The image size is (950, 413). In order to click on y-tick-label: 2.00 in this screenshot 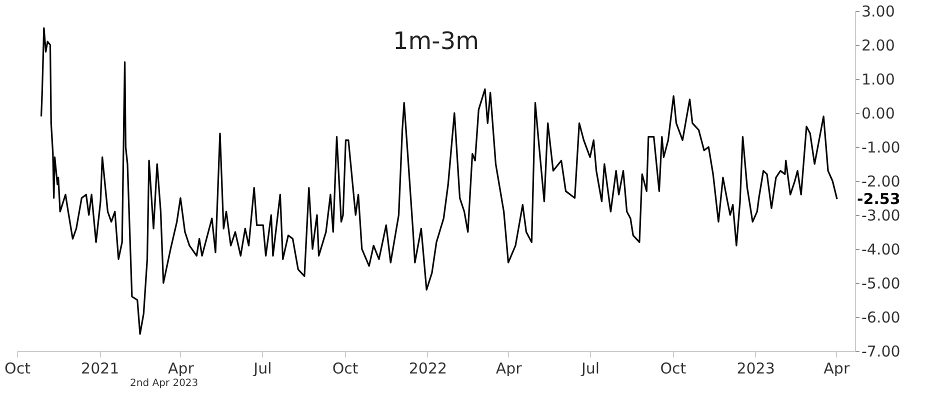, I will do `click(878, 45)`.